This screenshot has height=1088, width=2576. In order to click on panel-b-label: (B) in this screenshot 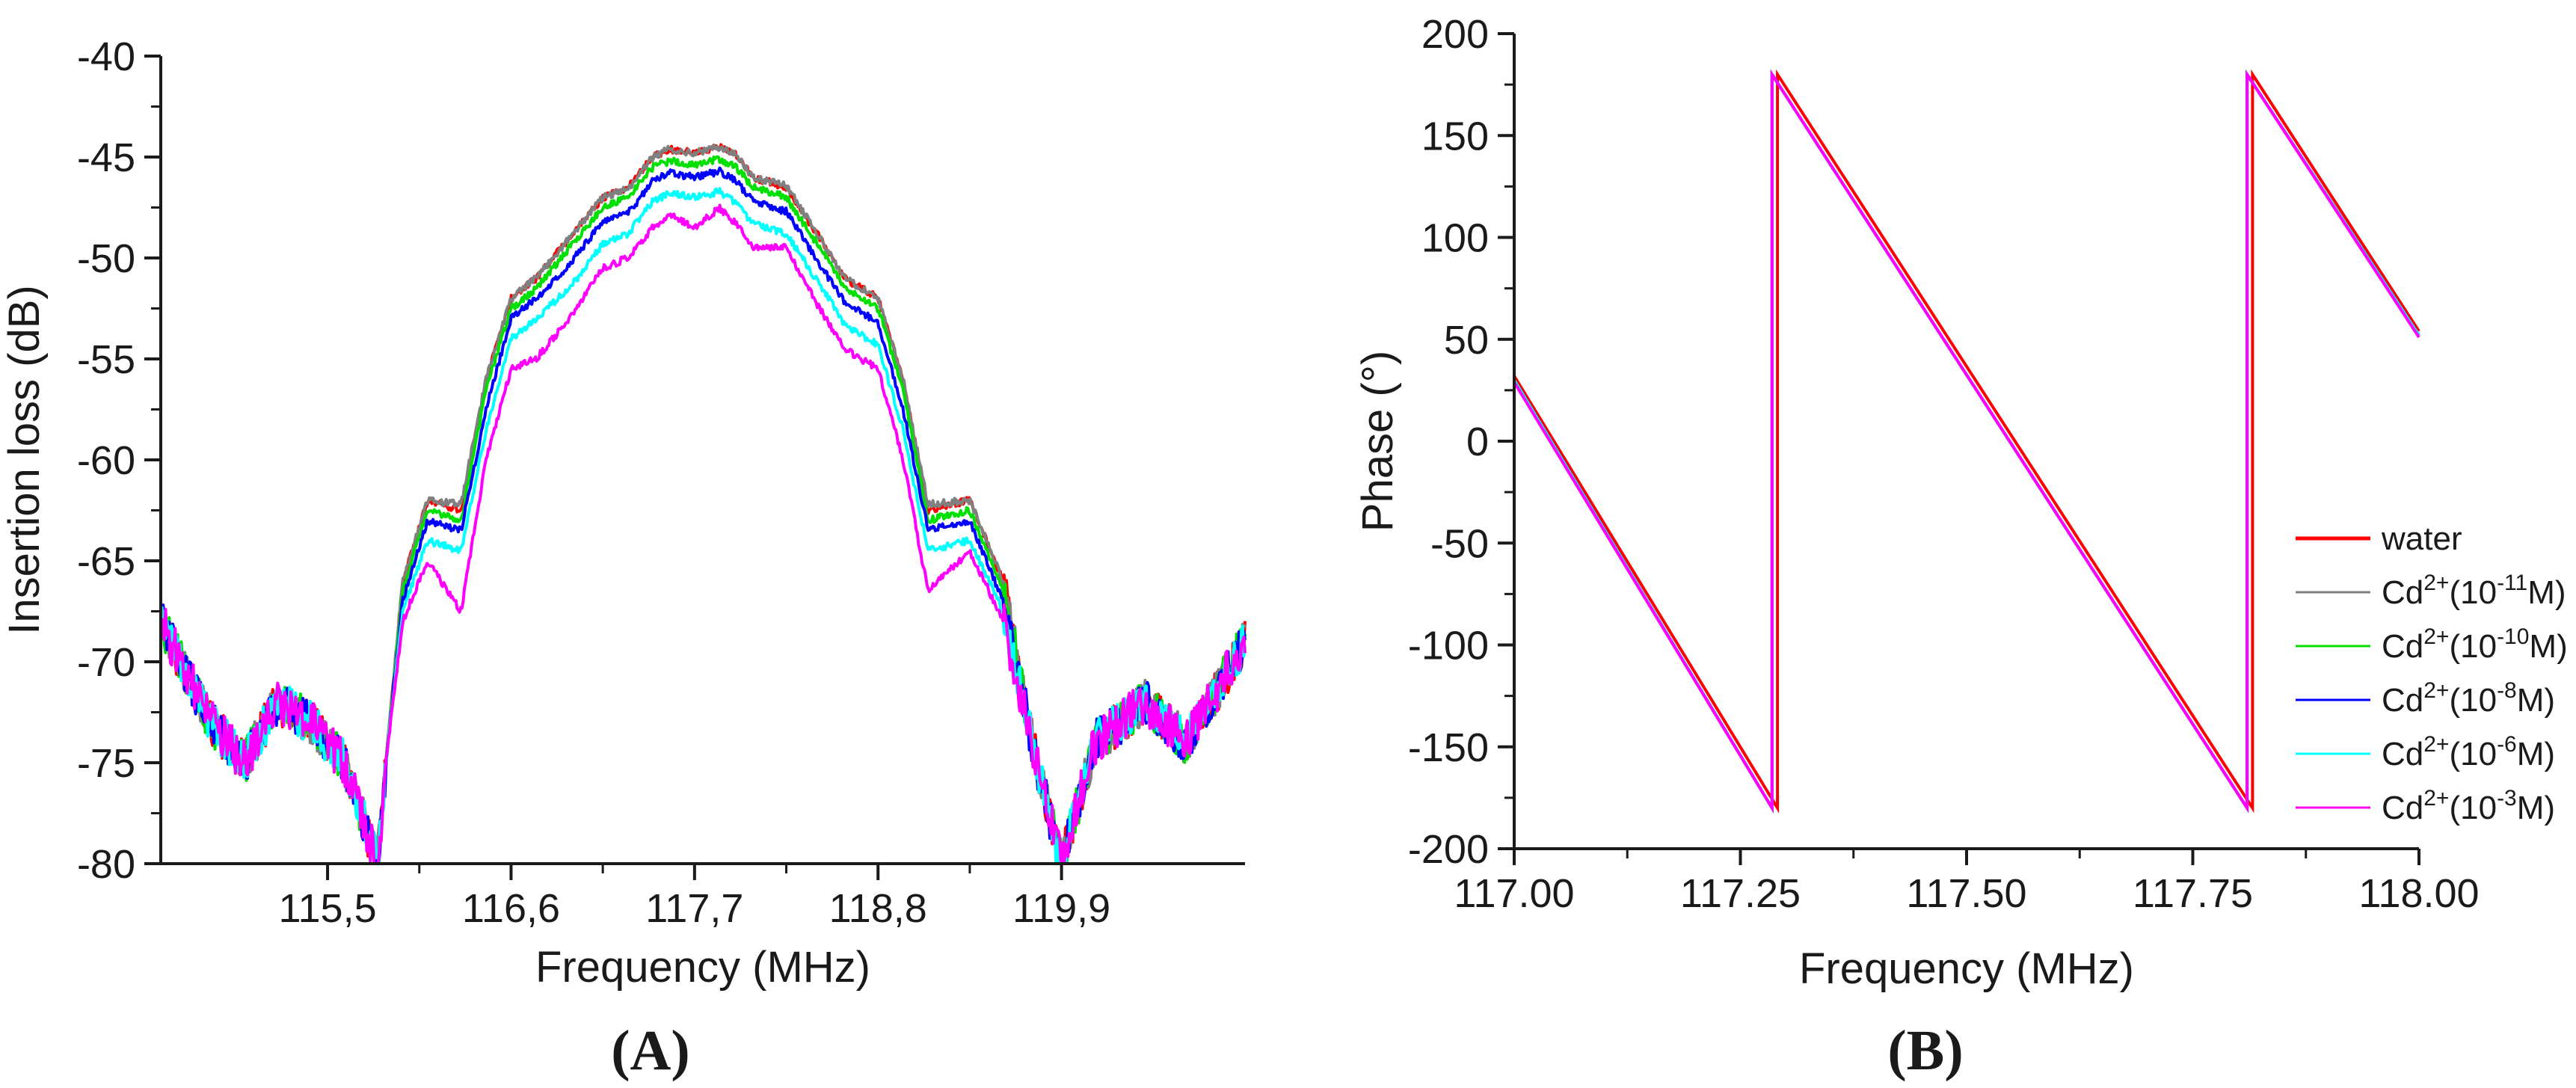, I will do `click(1925, 1050)`.